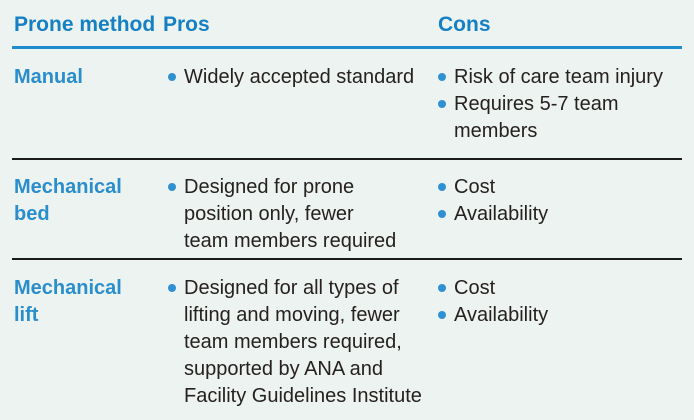 The height and width of the screenshot is (420, 694). What do you see at coordinates (536, 117) in the screenshot?
I see `con-text: Requires 5-7 team members` at bounding box center [536, 117].